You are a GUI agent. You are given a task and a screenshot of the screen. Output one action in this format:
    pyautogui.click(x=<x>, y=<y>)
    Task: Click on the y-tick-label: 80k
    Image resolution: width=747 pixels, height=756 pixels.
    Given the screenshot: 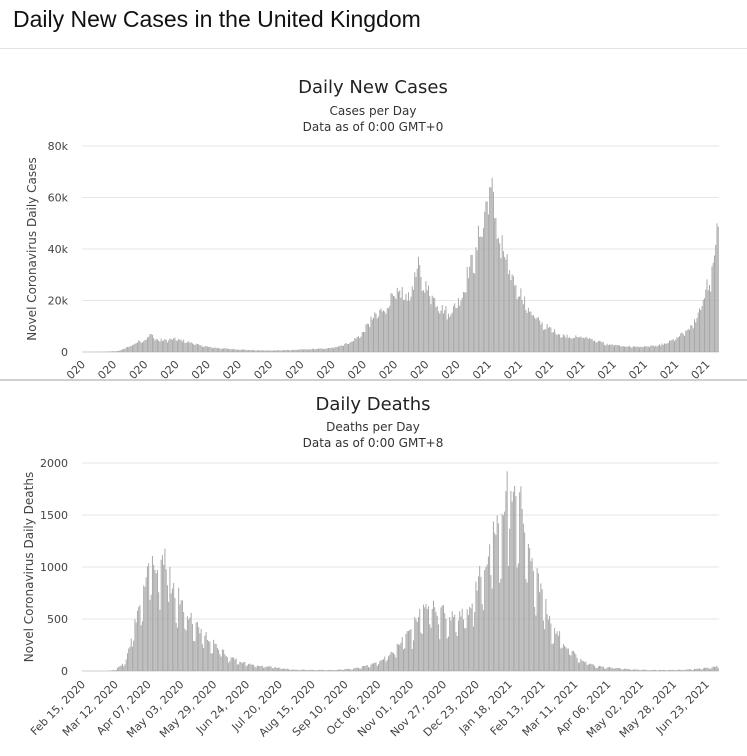 What is the action you would take?
    pyautogui.click(x=58, y=146)
    